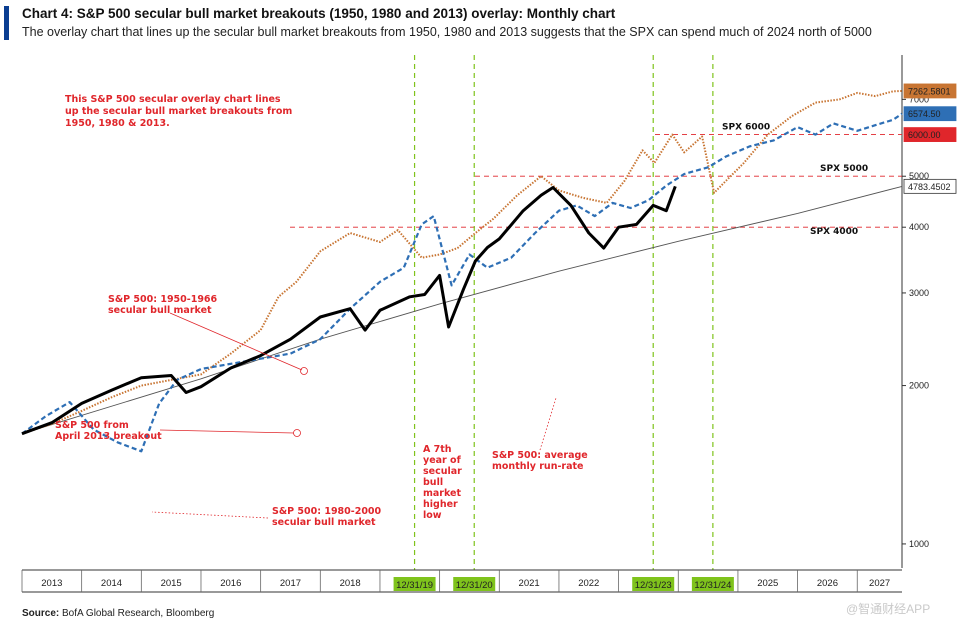 The image size is (959, 623). I want to click on x-tick-label: 2016, so click(230, 583).